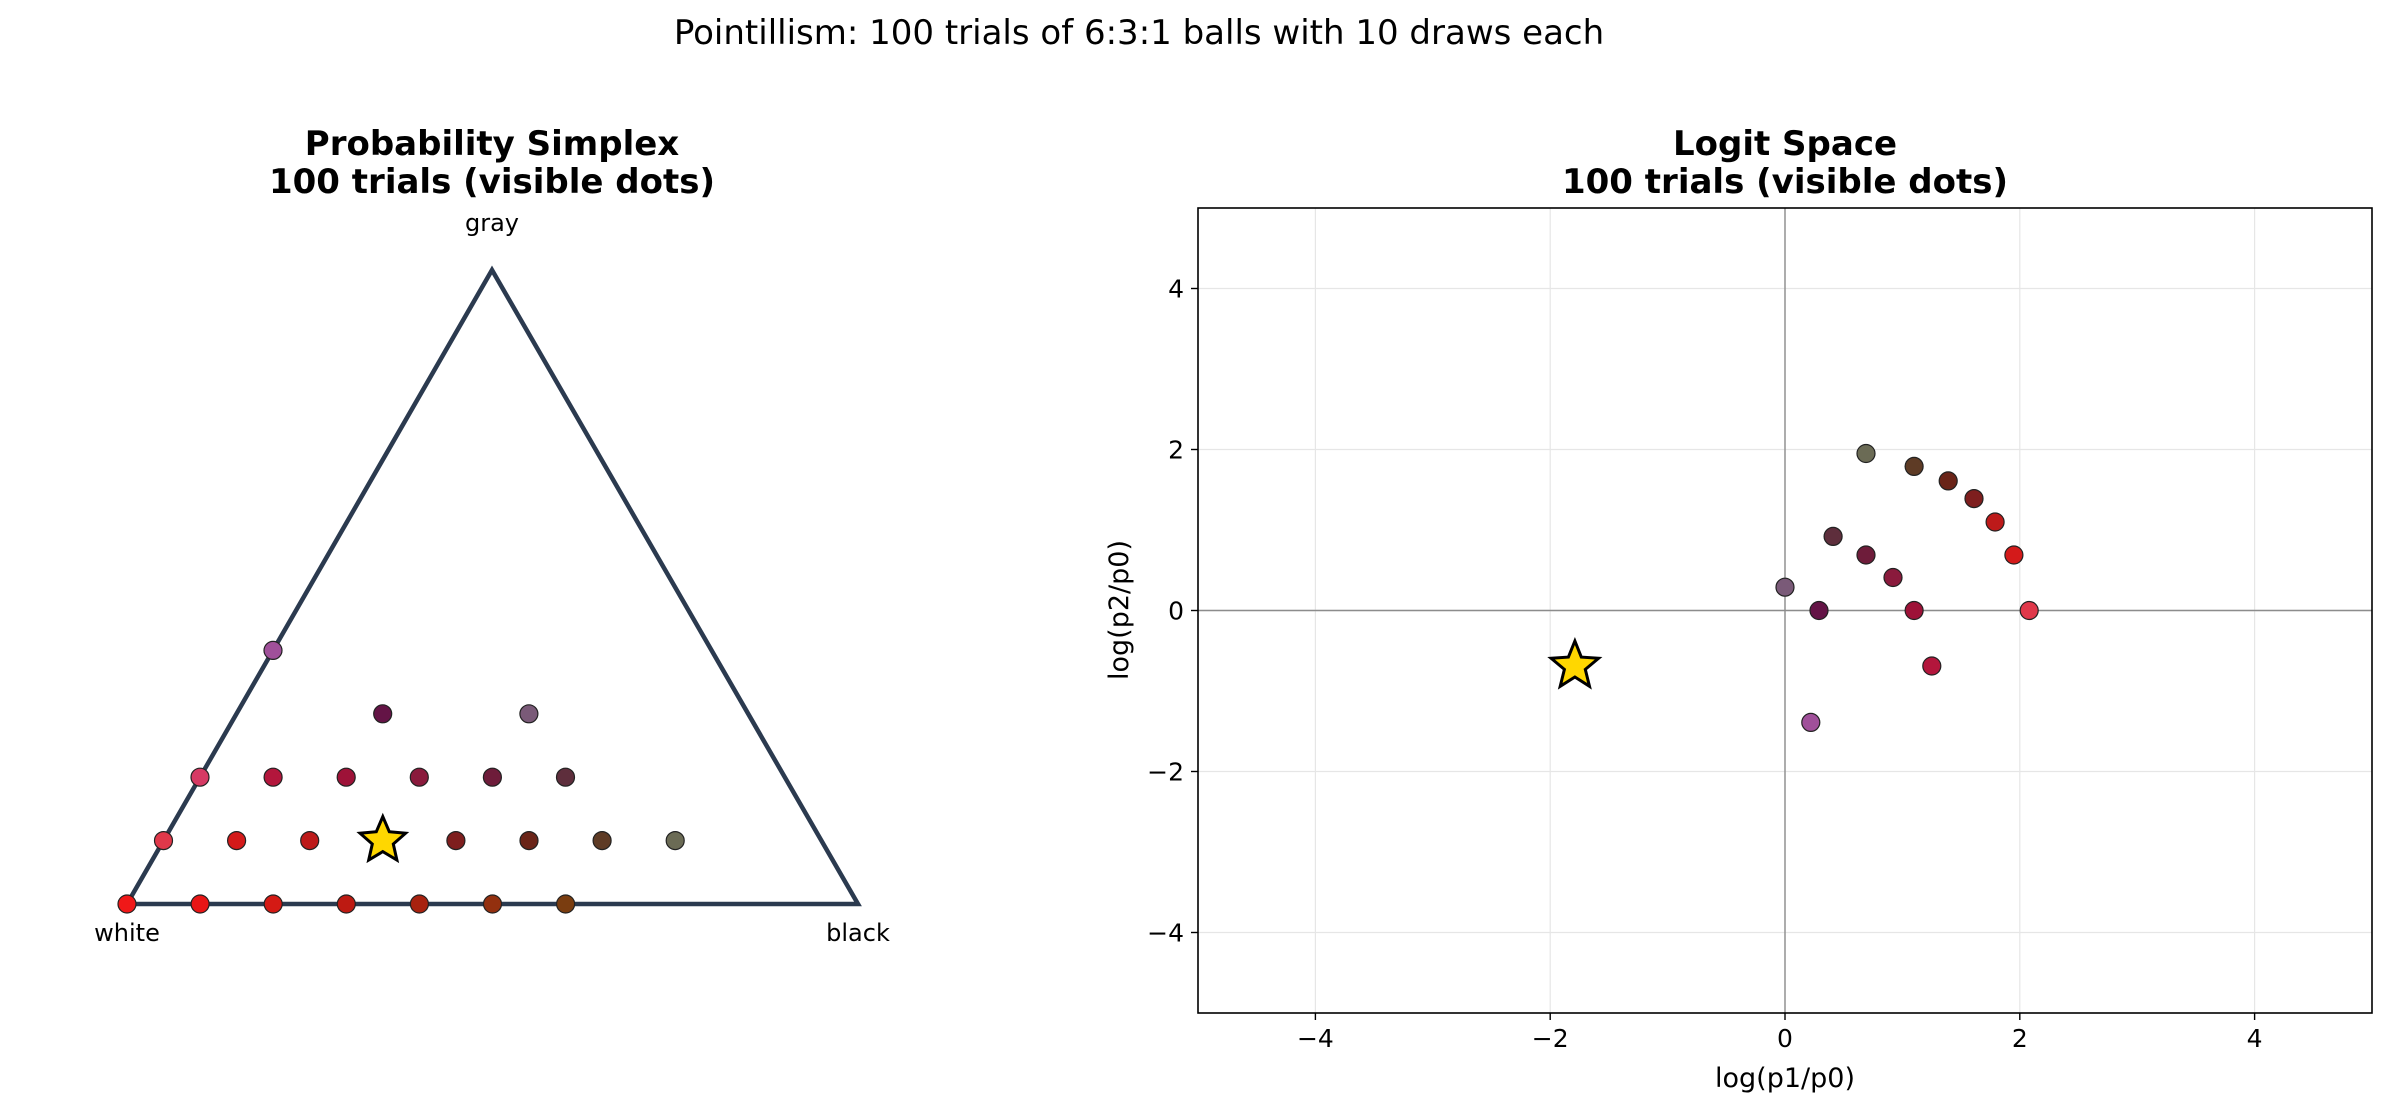 This screenshot has height=1110, width=2389. Describe the element at coordinates (1315, 1038) in the screenshot. I see `logit-x-tick-label: −4` at that location.